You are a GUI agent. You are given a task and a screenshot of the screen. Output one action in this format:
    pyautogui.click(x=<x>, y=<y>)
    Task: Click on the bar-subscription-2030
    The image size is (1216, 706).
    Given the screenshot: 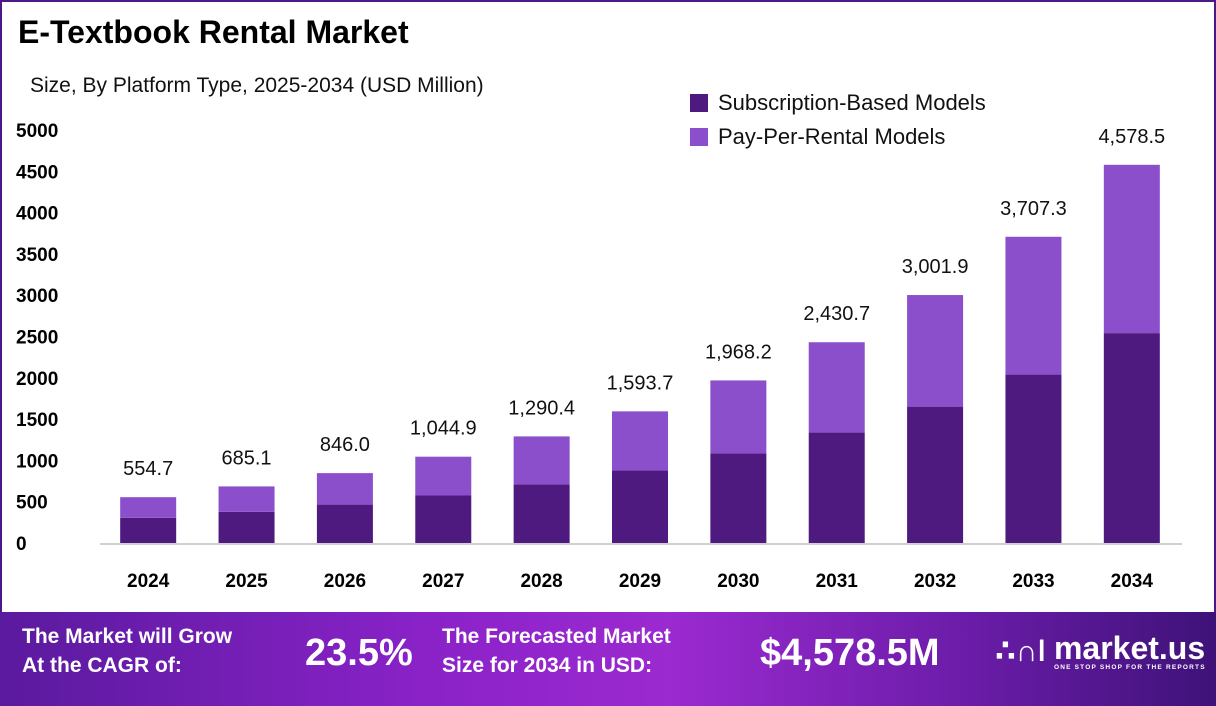 What is the action you would take?
    pyautogui.click(x=738, y=498)
    